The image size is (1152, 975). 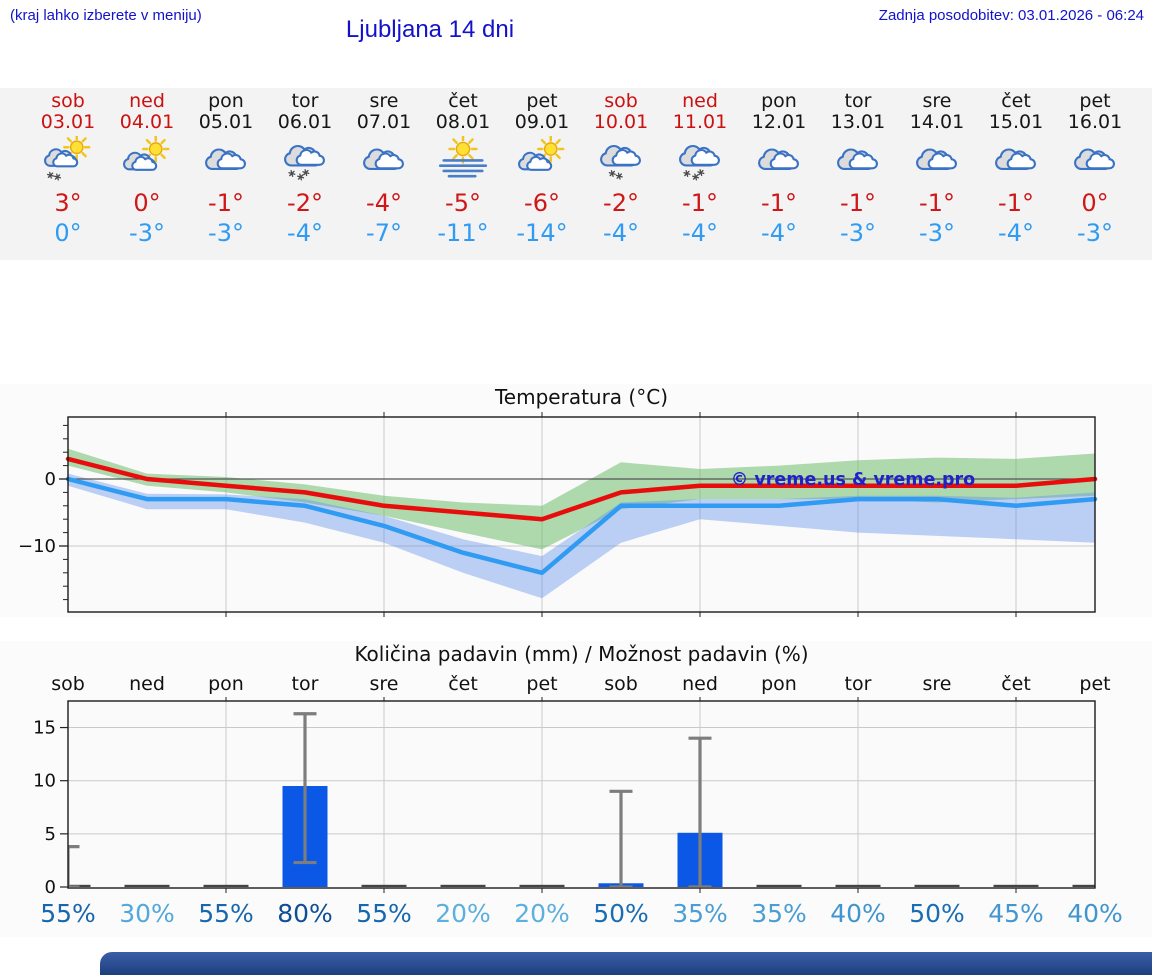 I want to click on day-column: sob 10.01 -2° -4°, so click(x=621, y=168).